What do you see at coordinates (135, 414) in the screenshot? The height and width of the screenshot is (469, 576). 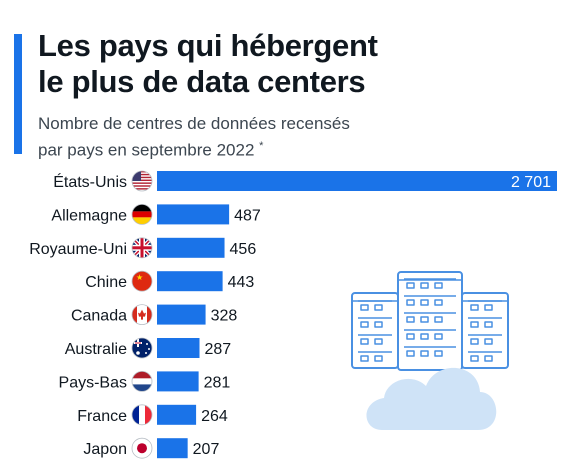 I see `fr-band-blue` at bounding box center [135, 414].